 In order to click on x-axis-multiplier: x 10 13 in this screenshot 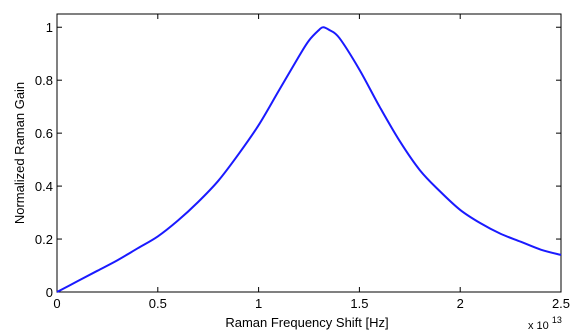, I will do `click(545, 323)`.